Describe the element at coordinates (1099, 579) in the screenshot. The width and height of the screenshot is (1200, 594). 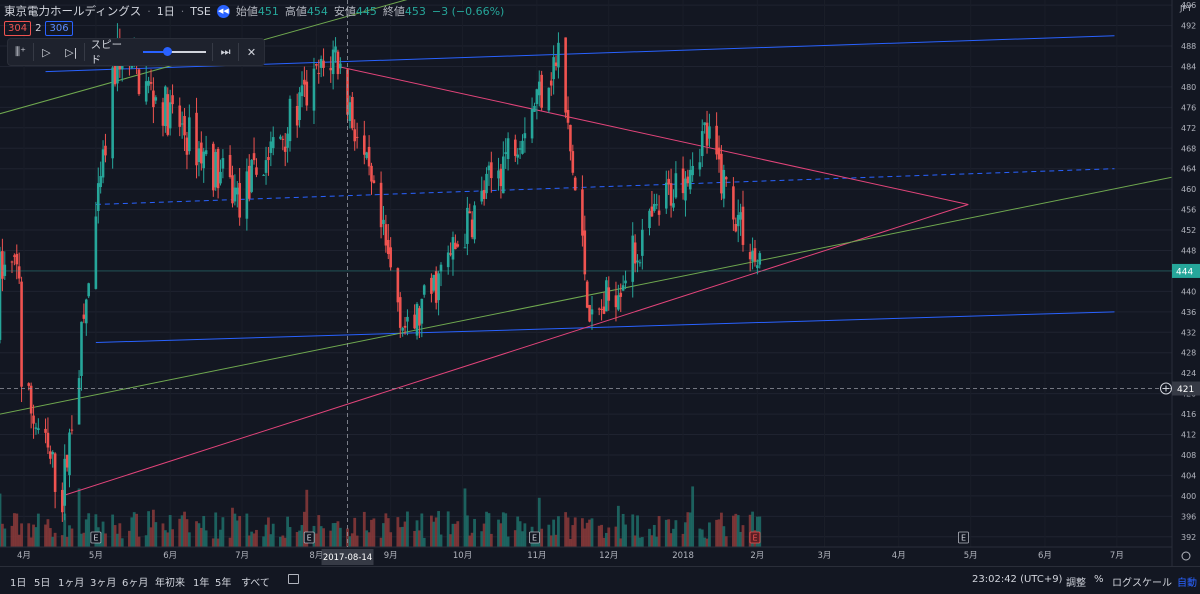
I see `percent-toggle: %` at that location.